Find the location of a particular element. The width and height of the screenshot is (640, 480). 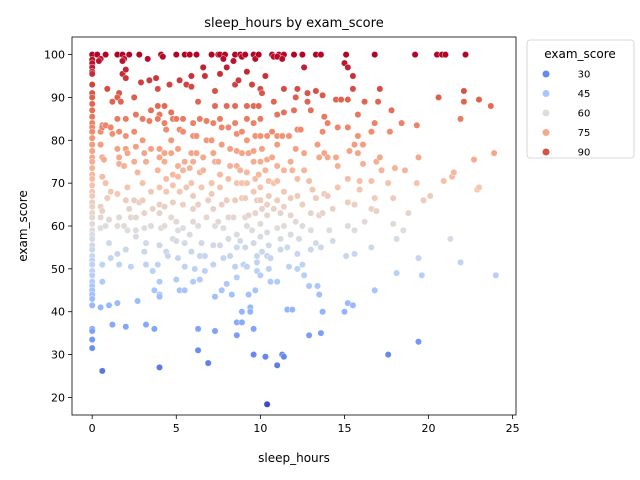

y-tick-label: 70 is located at coordinates (58, 183).